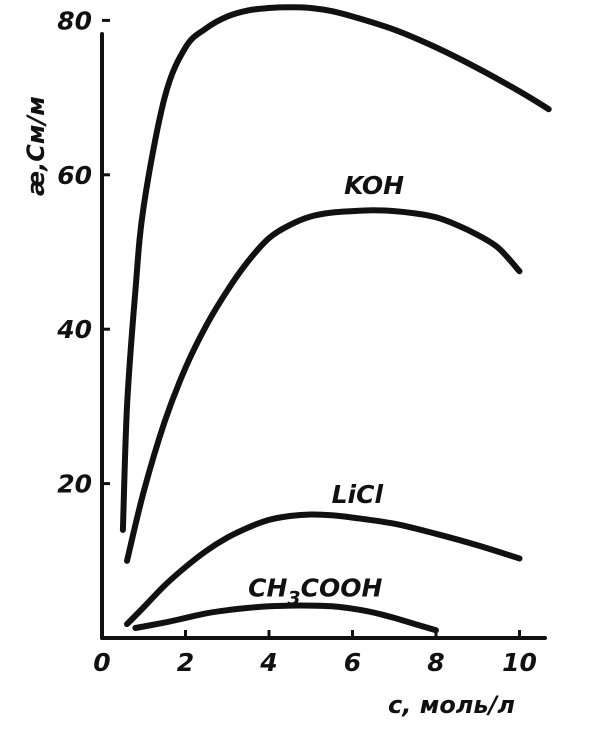  What do you see at coordinates (185, 662) in the screenshot?
I see `x-tick-label-2: 2` at bounding box center [185, 662].